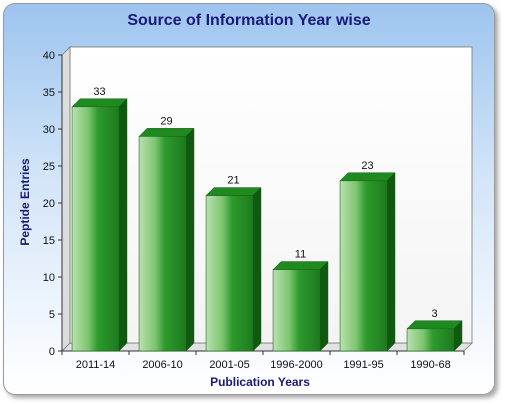 This screenshot has height=405, width=508. What do you see at coordinates (66, 199) in the screenshot?
I see `plot-side-wall` at bounding box center [66, 199].